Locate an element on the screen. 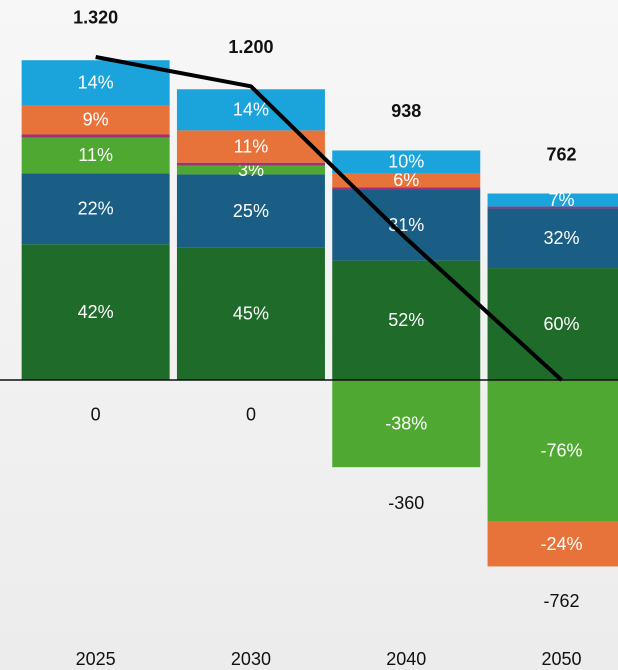 The image size is (618, 670). segment-label: 22% is located at coordinates (96, 209).